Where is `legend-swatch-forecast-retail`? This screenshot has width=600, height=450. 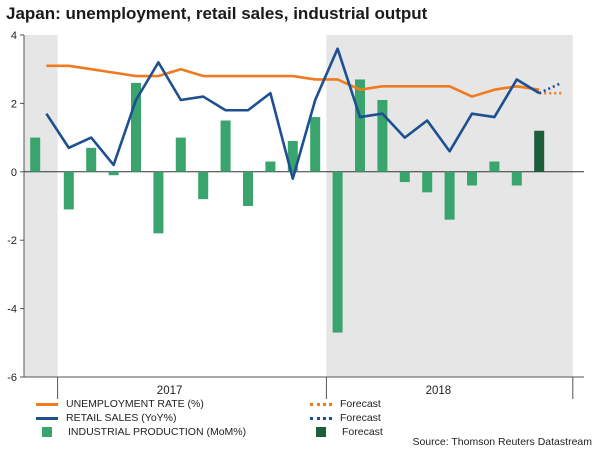 legend-swatch-forecast-retail is located at coordinates (321, 418).